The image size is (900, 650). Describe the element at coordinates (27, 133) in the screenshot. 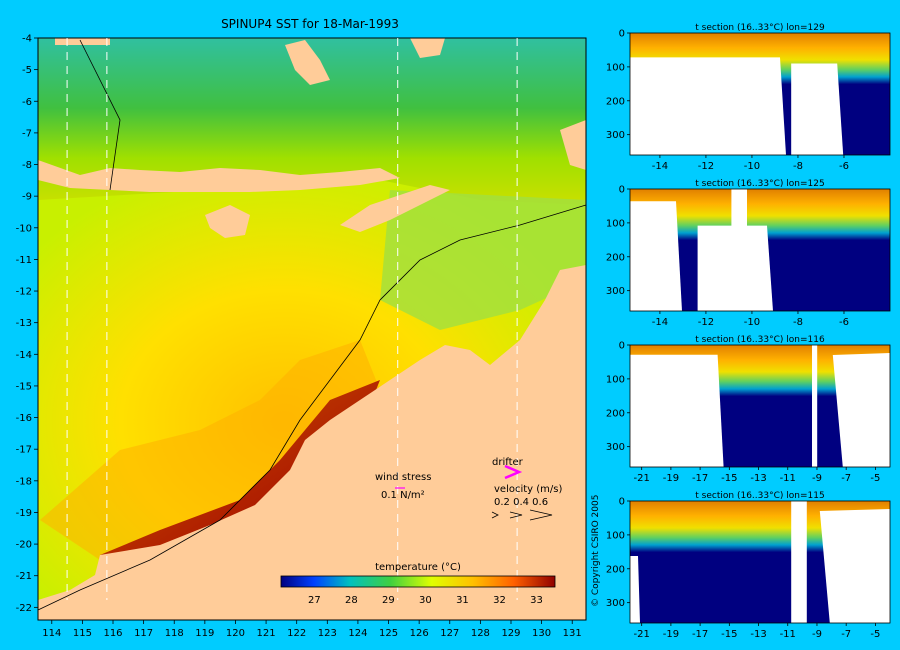

I see `lat-tick-label: -7` at that location.